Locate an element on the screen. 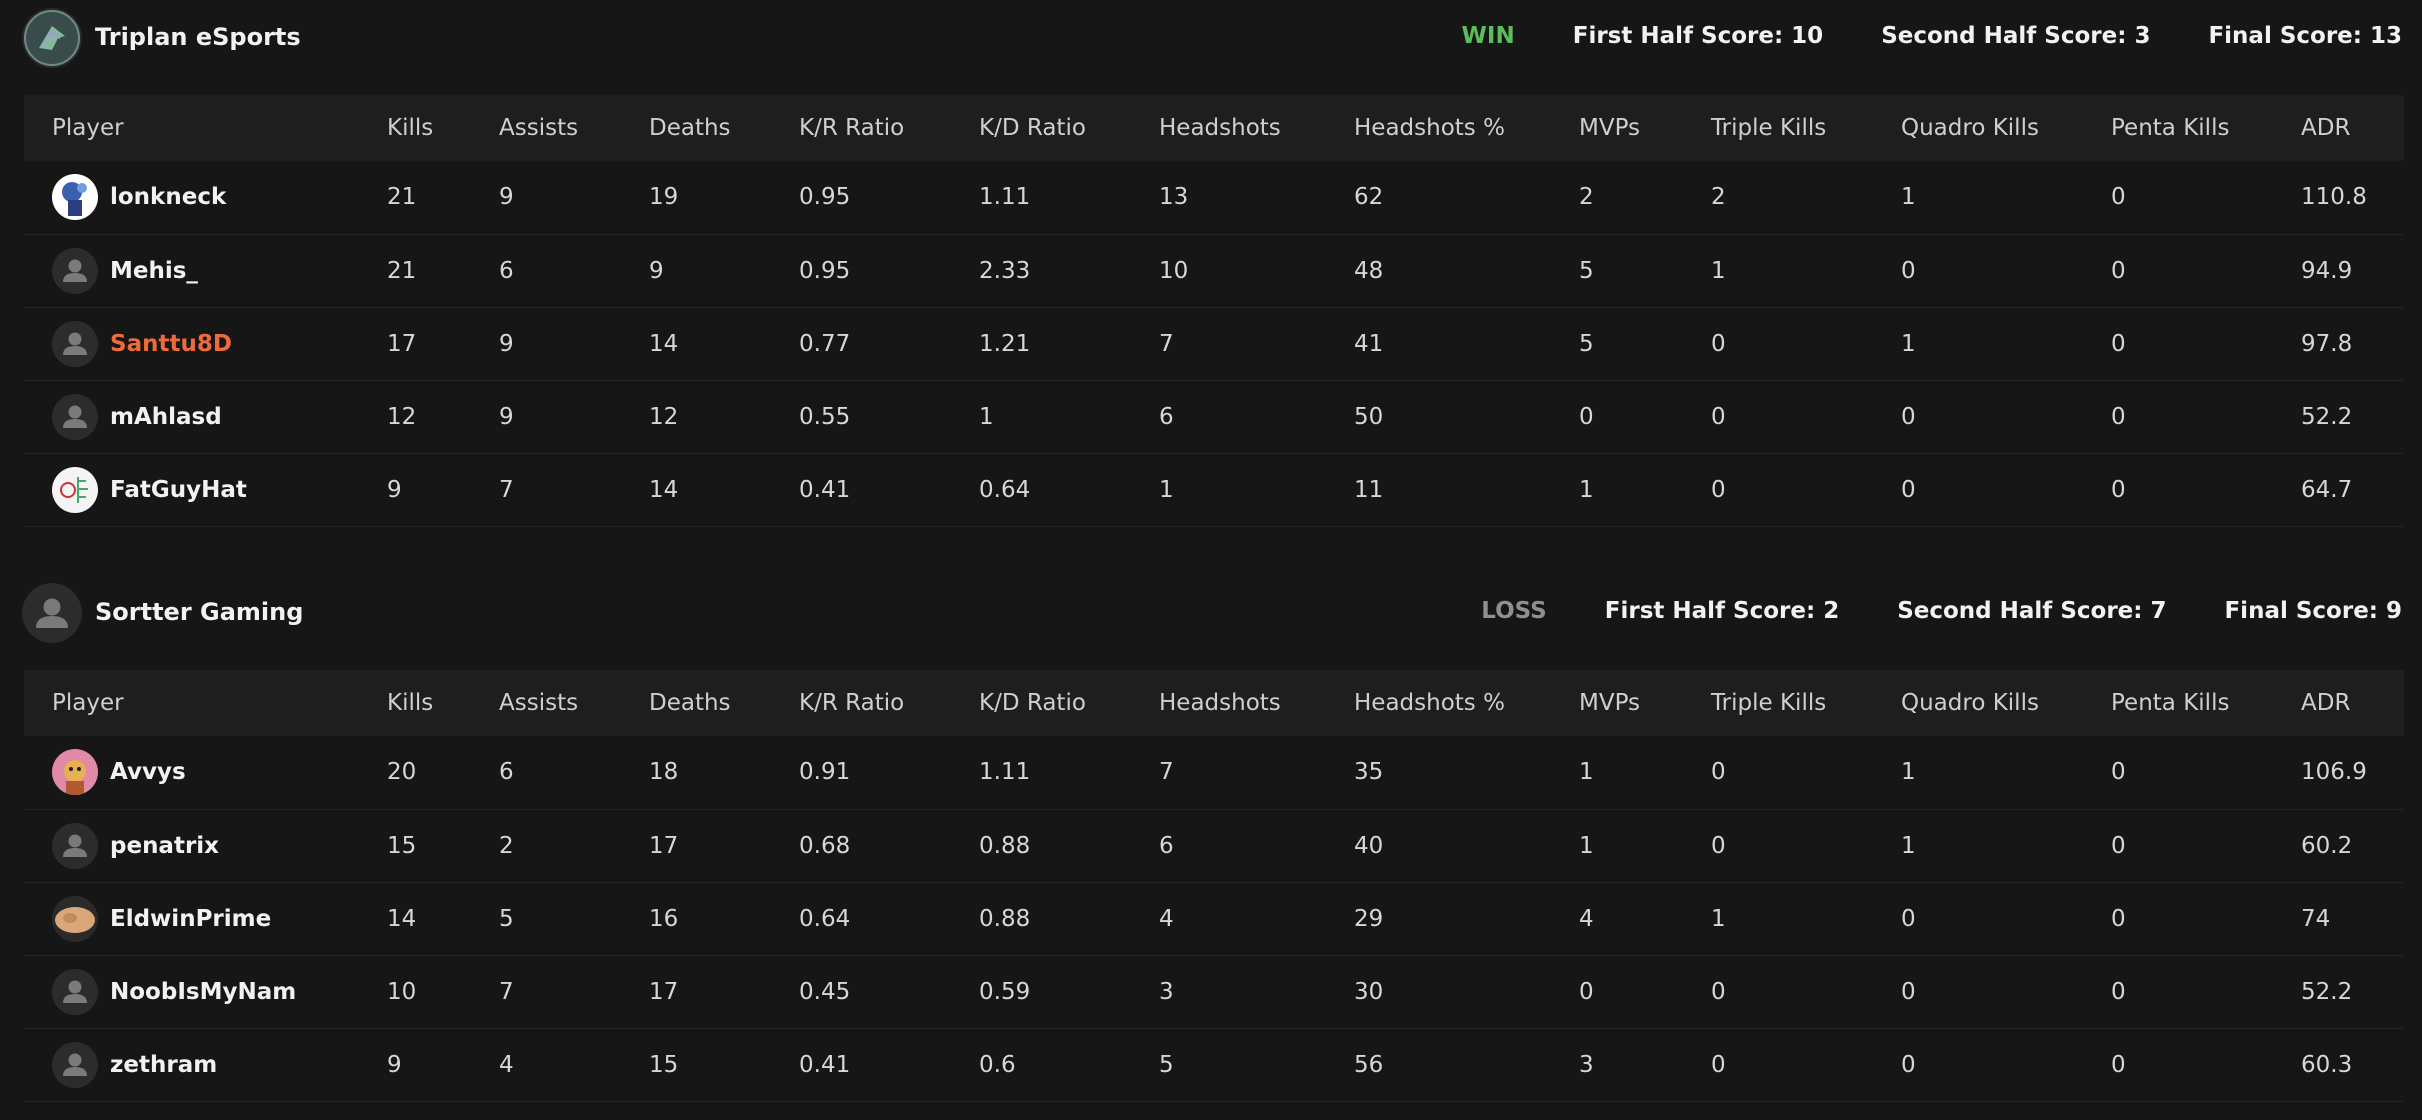  stat-cell-k-r-ratio: 0.64 is located at coordinates (825, 918).